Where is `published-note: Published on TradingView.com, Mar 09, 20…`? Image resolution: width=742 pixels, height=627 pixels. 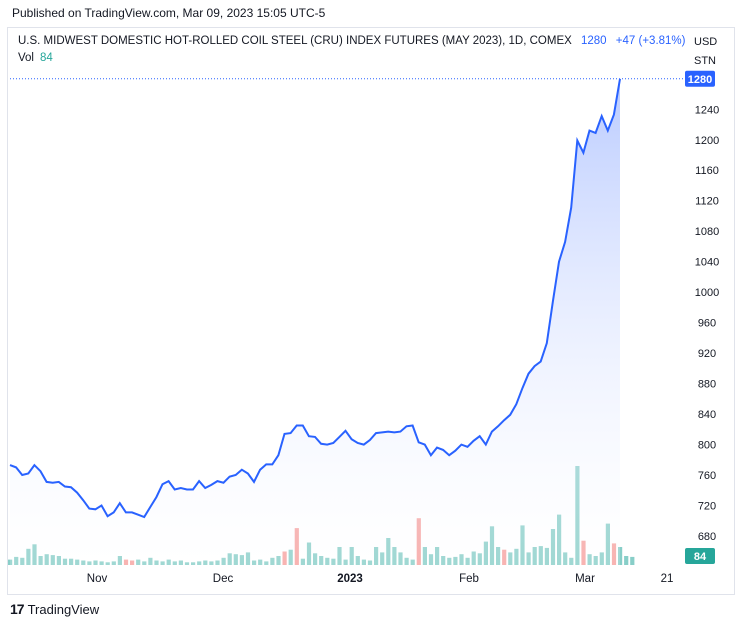
published-note: Published on TradingView.com, Mar 09, 20… is located at coordinates (169, 13).